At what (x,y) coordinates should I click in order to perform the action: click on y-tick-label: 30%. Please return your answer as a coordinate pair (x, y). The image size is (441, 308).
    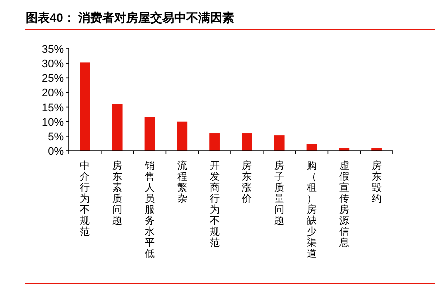
    Looking at the image, I should click on (53, 64).